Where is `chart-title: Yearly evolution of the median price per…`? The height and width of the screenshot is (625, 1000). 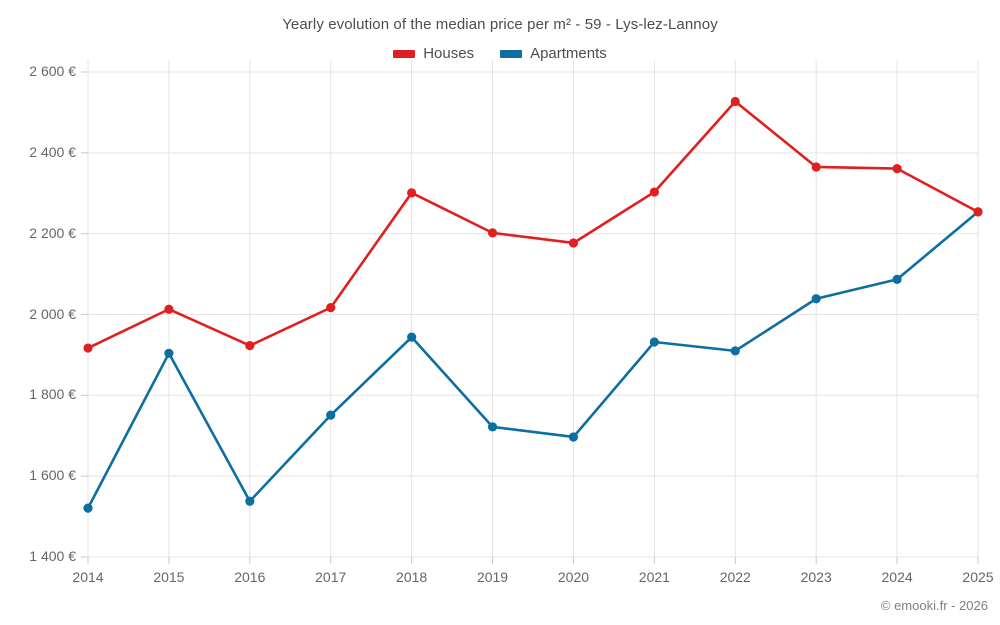 chart-title: Yearly evolution of the median price per… is located at coordinates (500, 24).